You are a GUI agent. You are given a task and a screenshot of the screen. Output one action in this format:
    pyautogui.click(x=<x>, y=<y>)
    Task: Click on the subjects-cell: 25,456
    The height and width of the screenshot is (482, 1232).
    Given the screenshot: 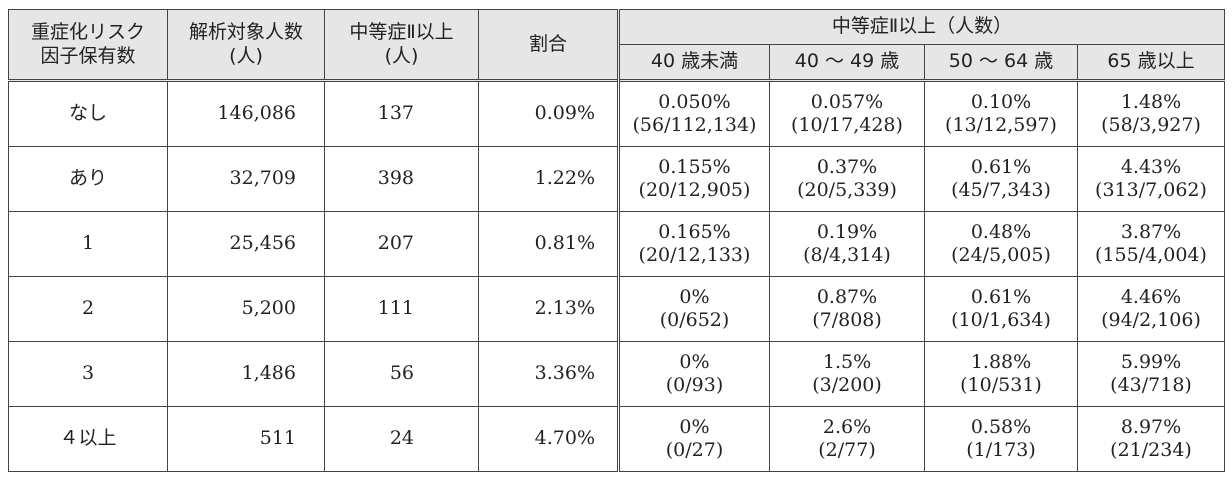 What is the action you would take?
    pyautogui.click(x=246, y=244)
    